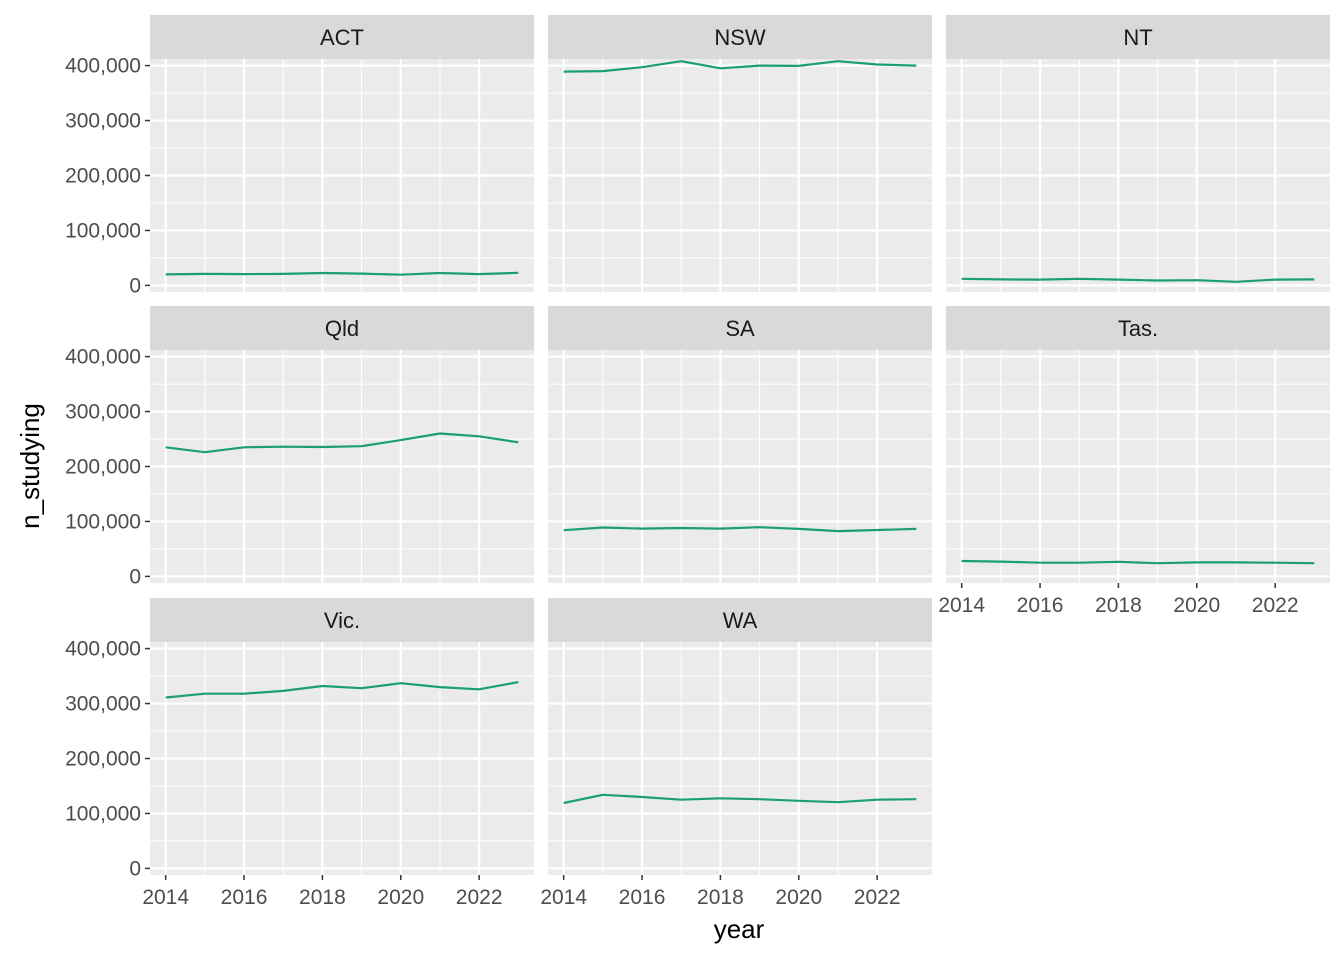  I want to click on x-axis-title: year, so click(739, 929).